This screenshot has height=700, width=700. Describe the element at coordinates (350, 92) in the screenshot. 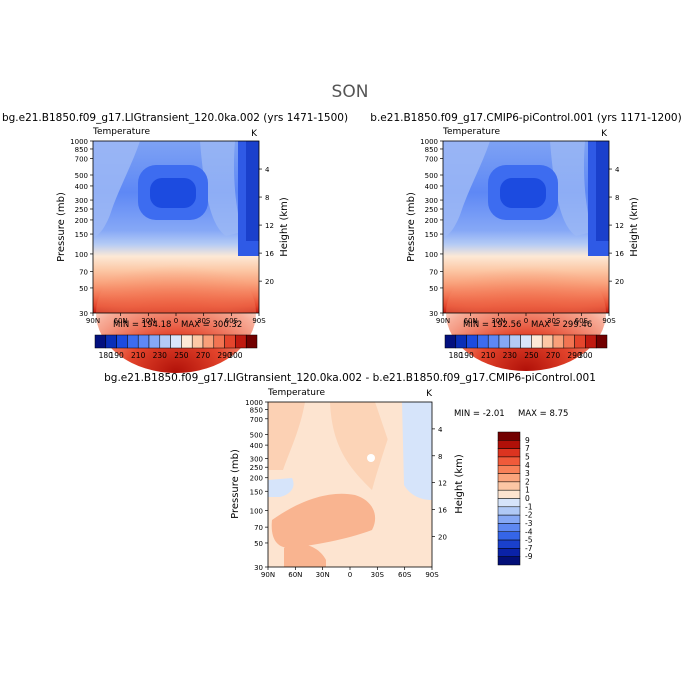

I see `season-title: SON` at that location.